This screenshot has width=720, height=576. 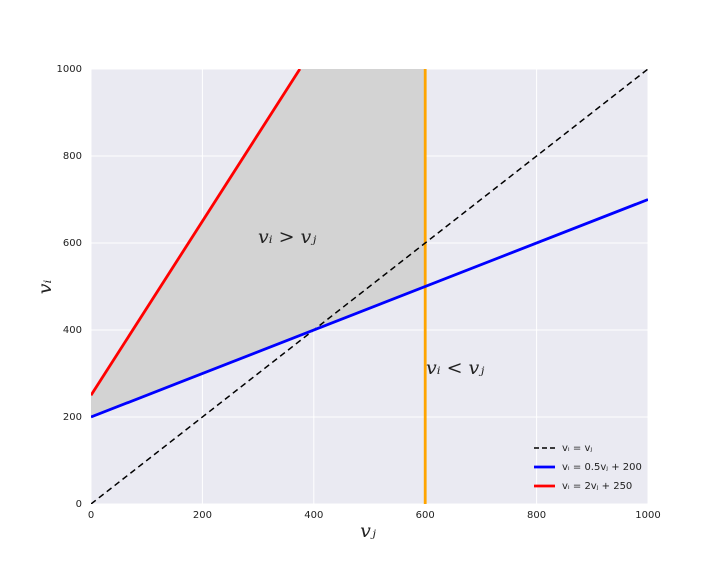 What do you see at coordinates (602, 467) in the screenshot?
I see `legend-label: vᵢ = 0.5vⱼ + 200` at bounding box center [602, 467].